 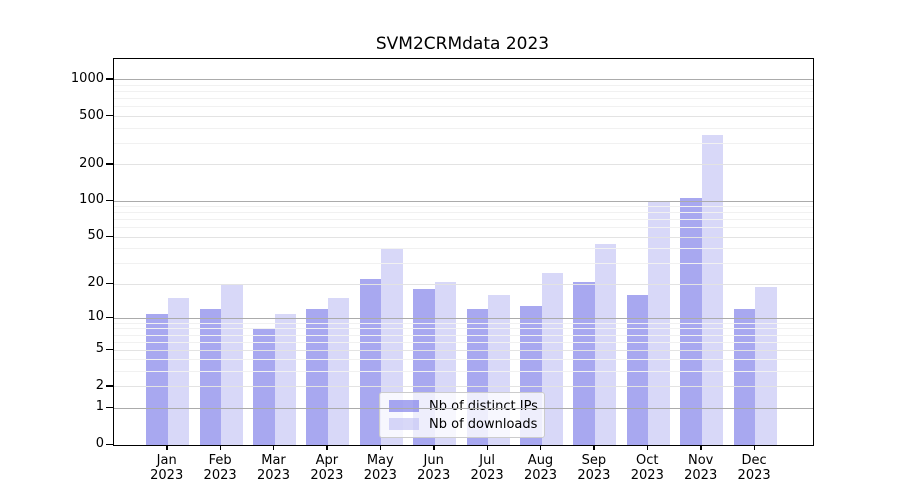 What do you see at coordinates (605, 344) in the screenshot?
I see `bar-sep-downloads` at bounding box center [605, 344].